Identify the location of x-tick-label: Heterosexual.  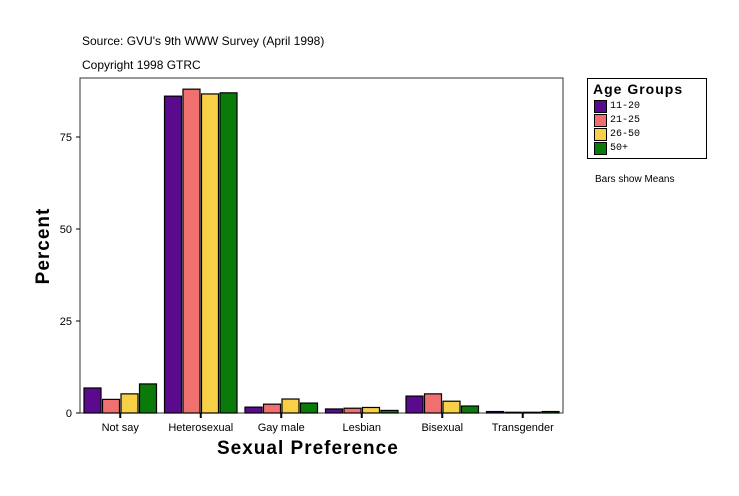
(200, 428).